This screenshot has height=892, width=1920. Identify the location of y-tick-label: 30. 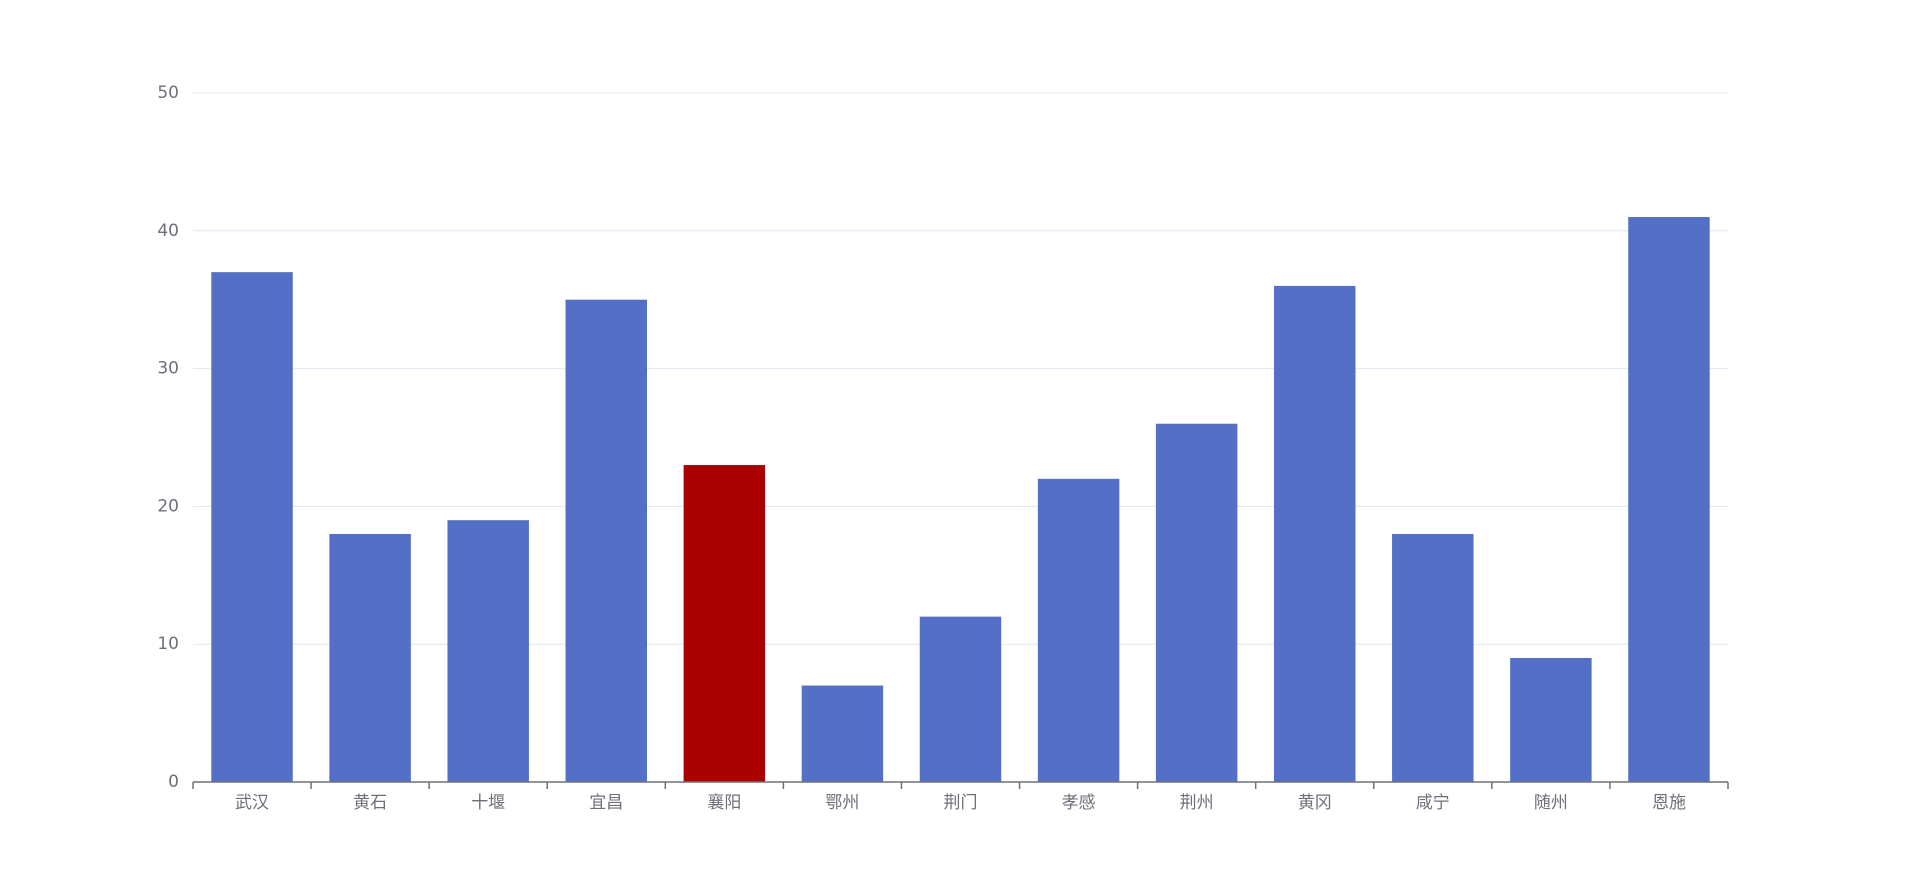
(168, 369).